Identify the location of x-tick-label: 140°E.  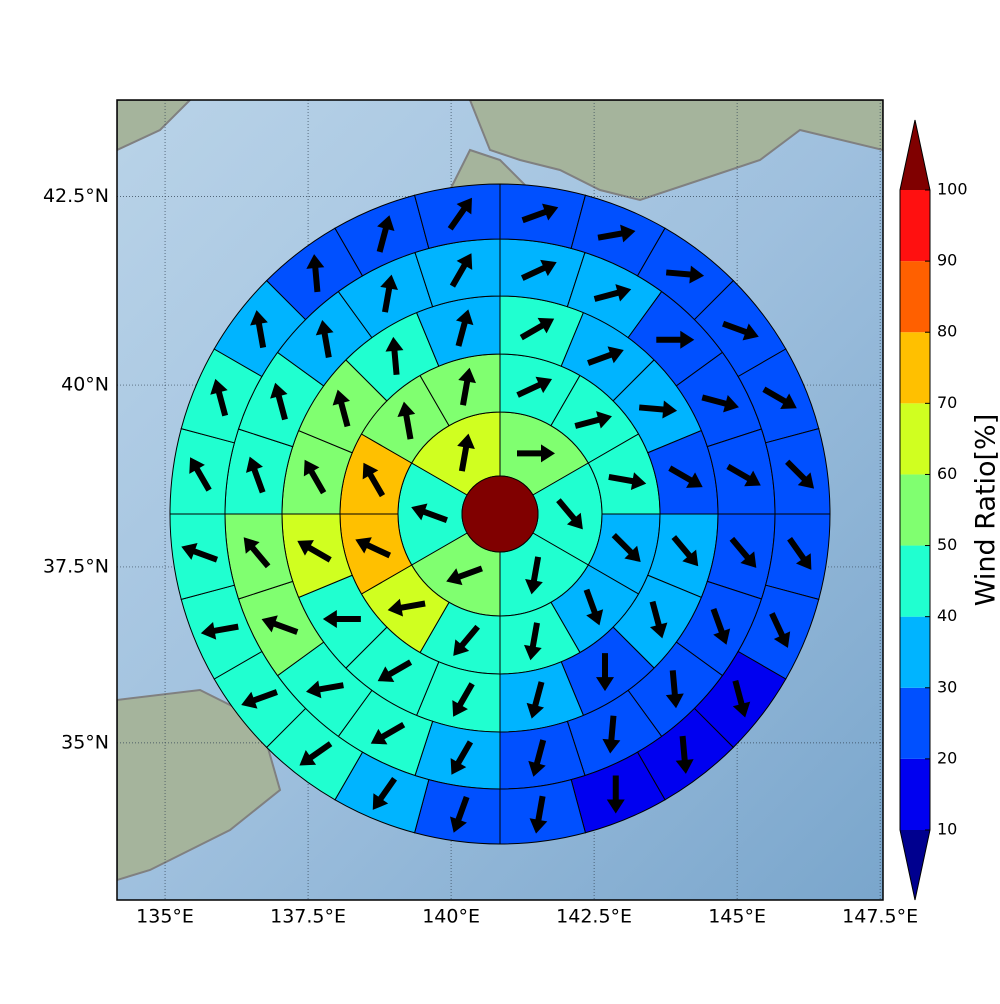
(451, 917).